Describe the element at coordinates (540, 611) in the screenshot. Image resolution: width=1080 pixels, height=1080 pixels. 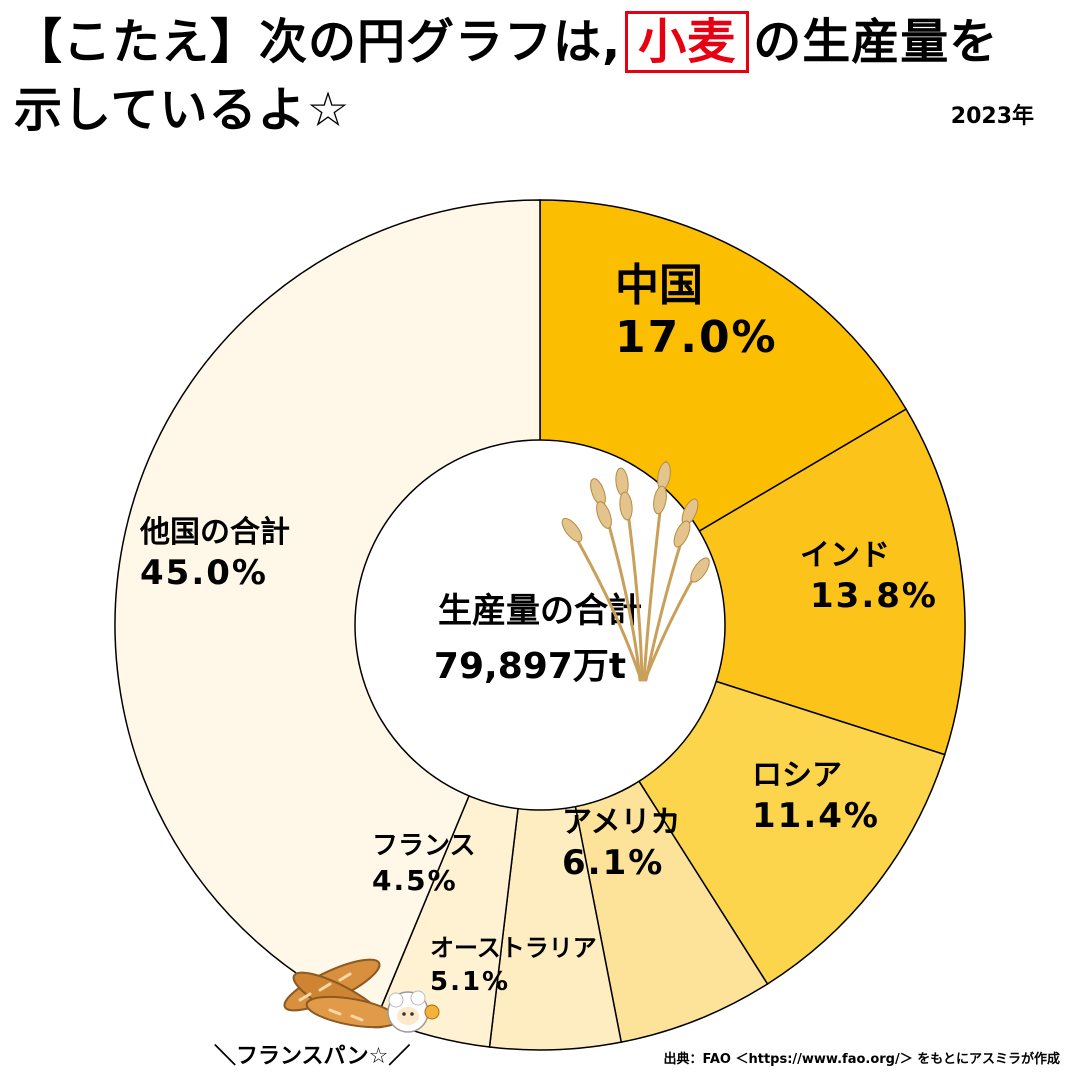
I see `center-label: 生産量の合計` at that location.